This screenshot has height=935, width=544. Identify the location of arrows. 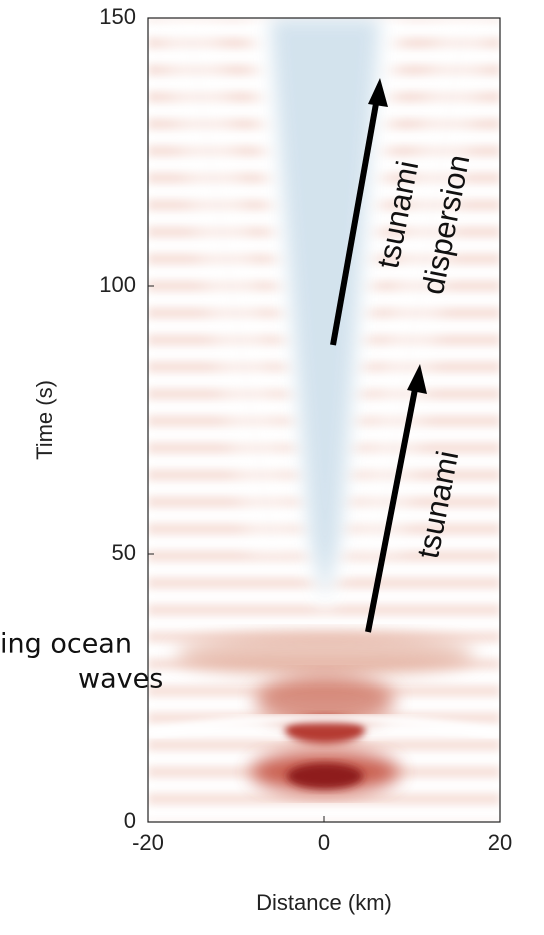
(378, 355).